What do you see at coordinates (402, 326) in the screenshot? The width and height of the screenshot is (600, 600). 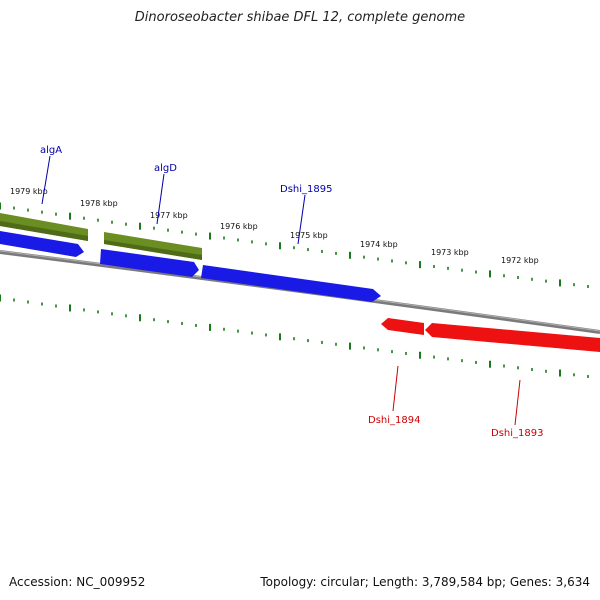 I see `reverse-cds-arrow-dshi1894` at bounding box center [402, 326].